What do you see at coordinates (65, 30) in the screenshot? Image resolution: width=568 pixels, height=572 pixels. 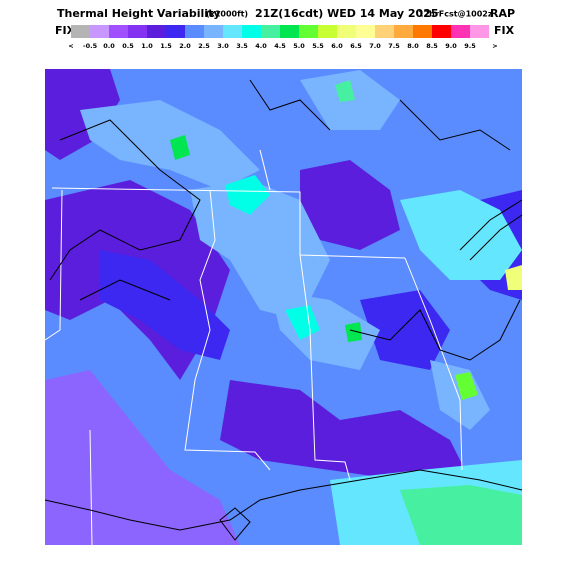 I see `colorbar-left-label: FIX` at bounding box center [65, 30].